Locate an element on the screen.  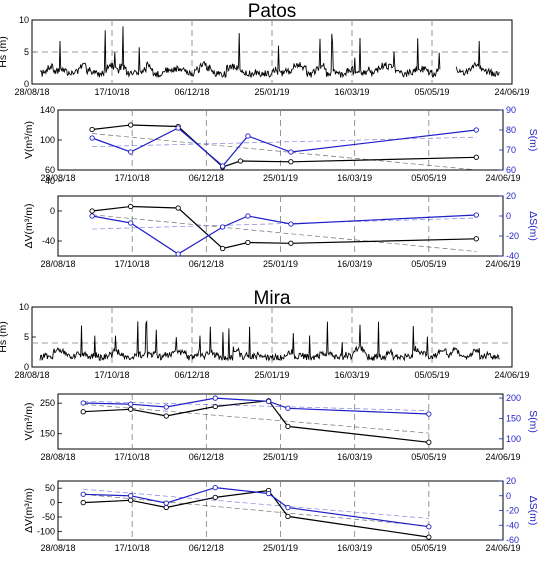
plot-frame is located at coordinates (280, 510).